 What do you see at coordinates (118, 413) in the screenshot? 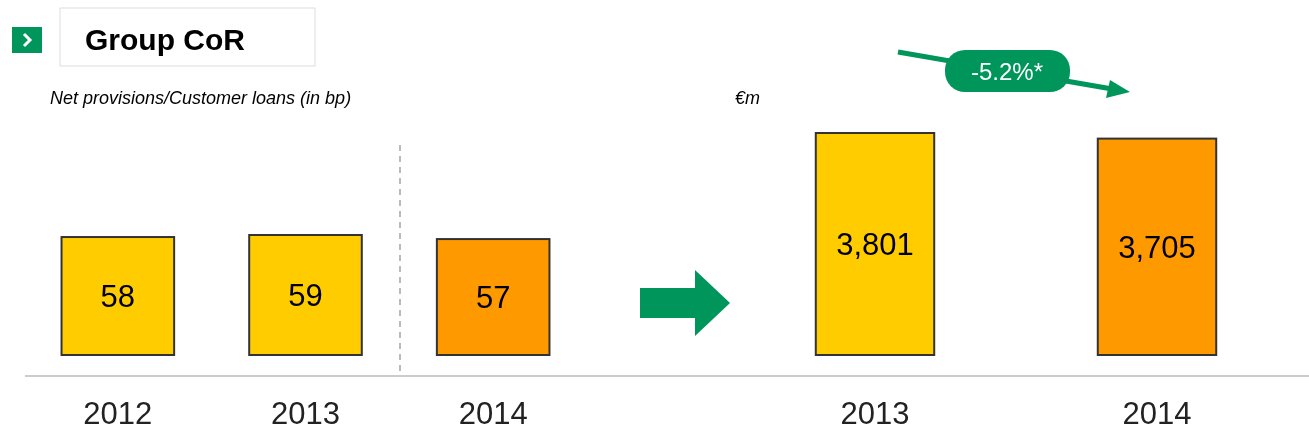
I see `x-tick-label: 2012` at bounding box center [118, 413].